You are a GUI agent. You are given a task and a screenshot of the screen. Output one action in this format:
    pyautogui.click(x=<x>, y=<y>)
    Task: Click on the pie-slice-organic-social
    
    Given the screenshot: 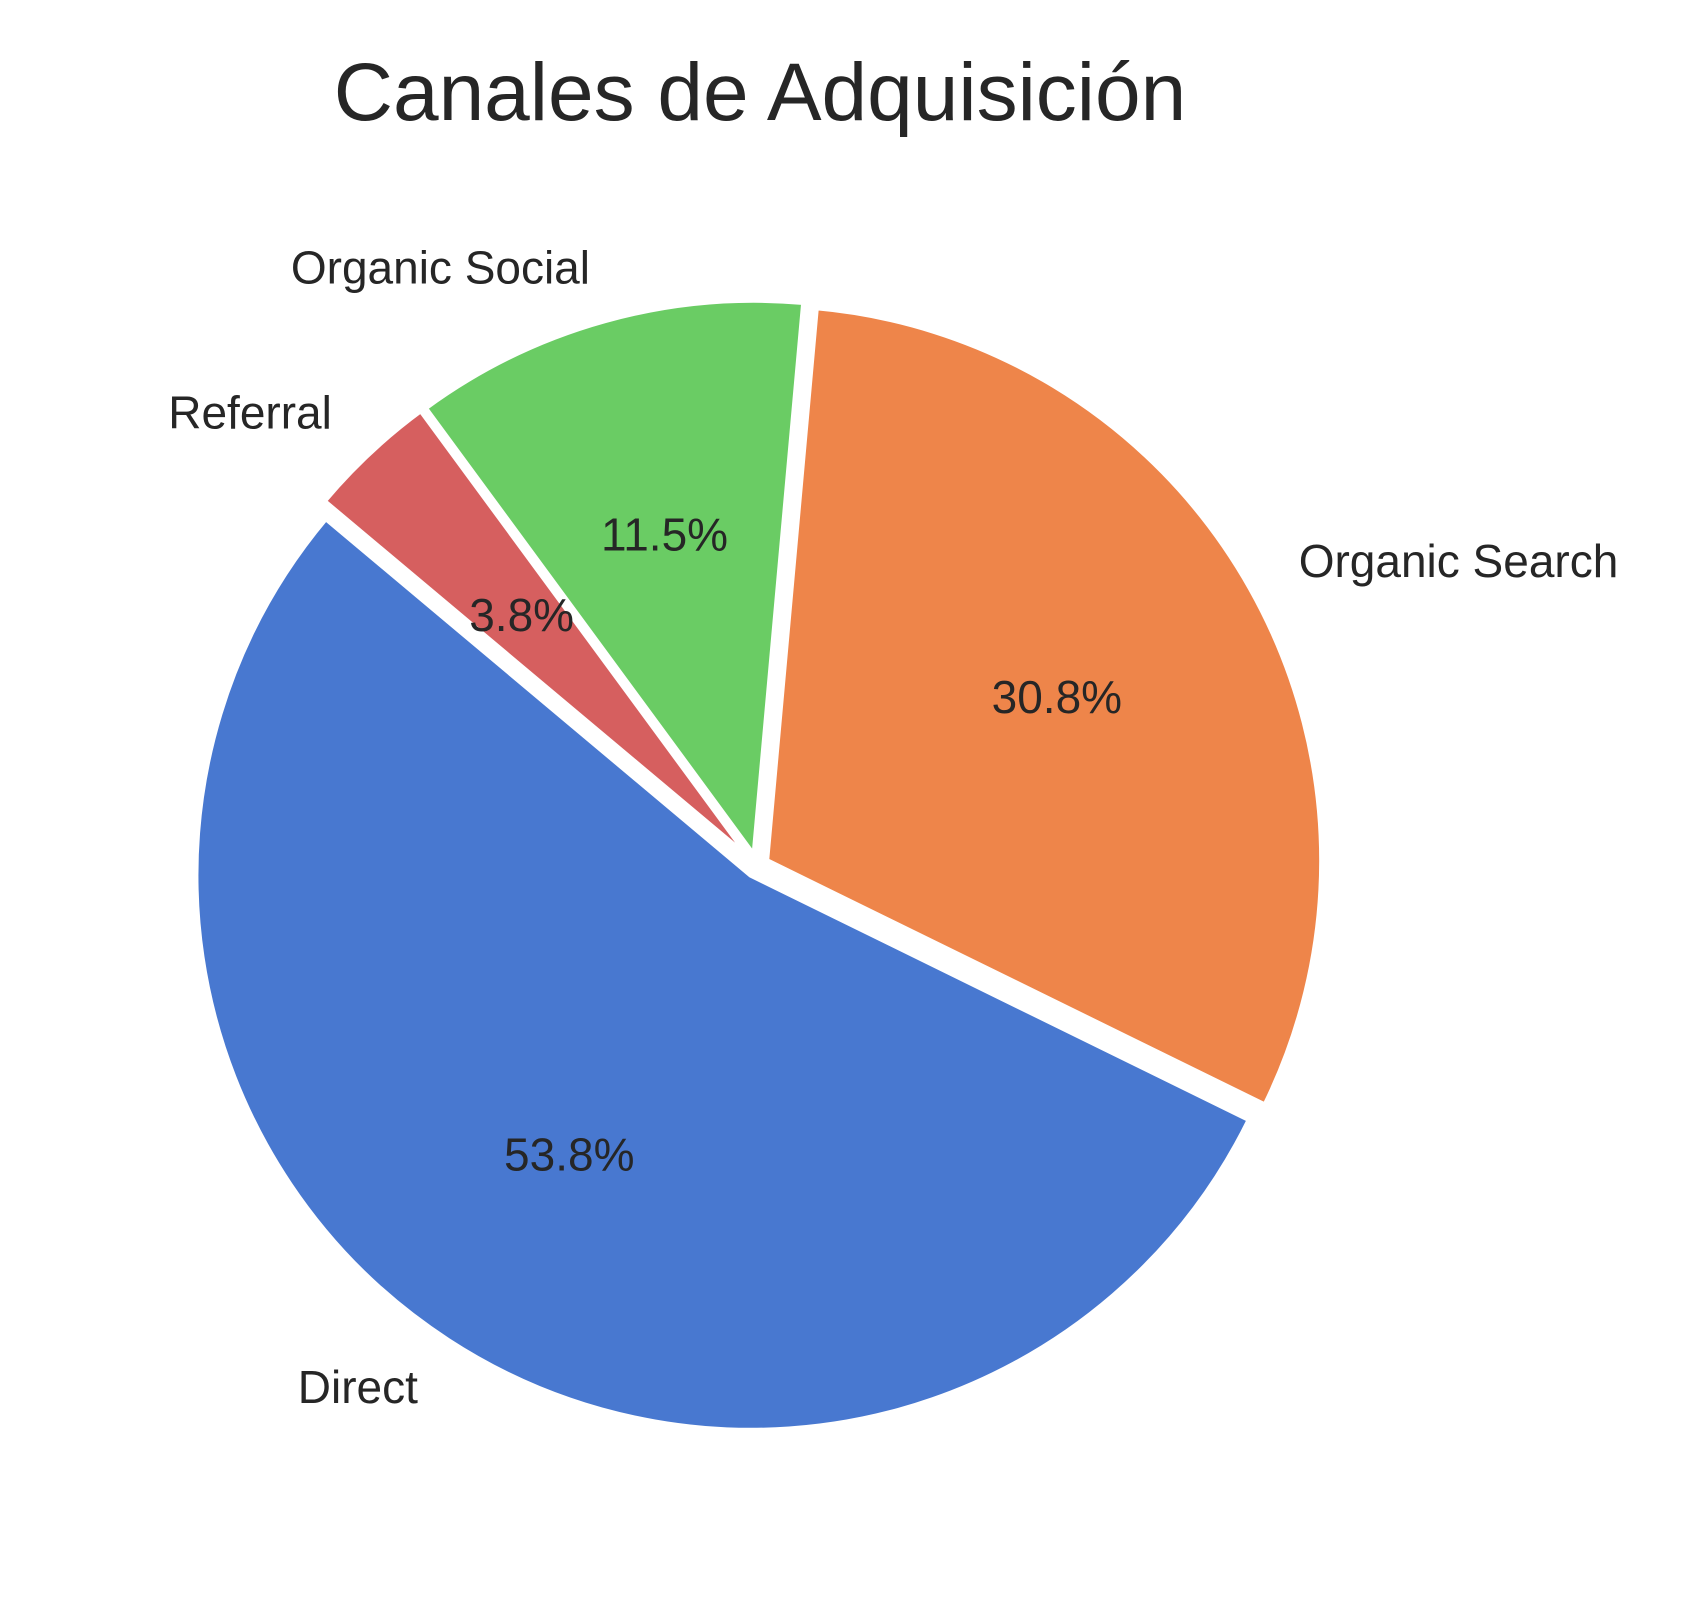 What is the action you would take?
    pyautogui.click(x=614, y=580)
    